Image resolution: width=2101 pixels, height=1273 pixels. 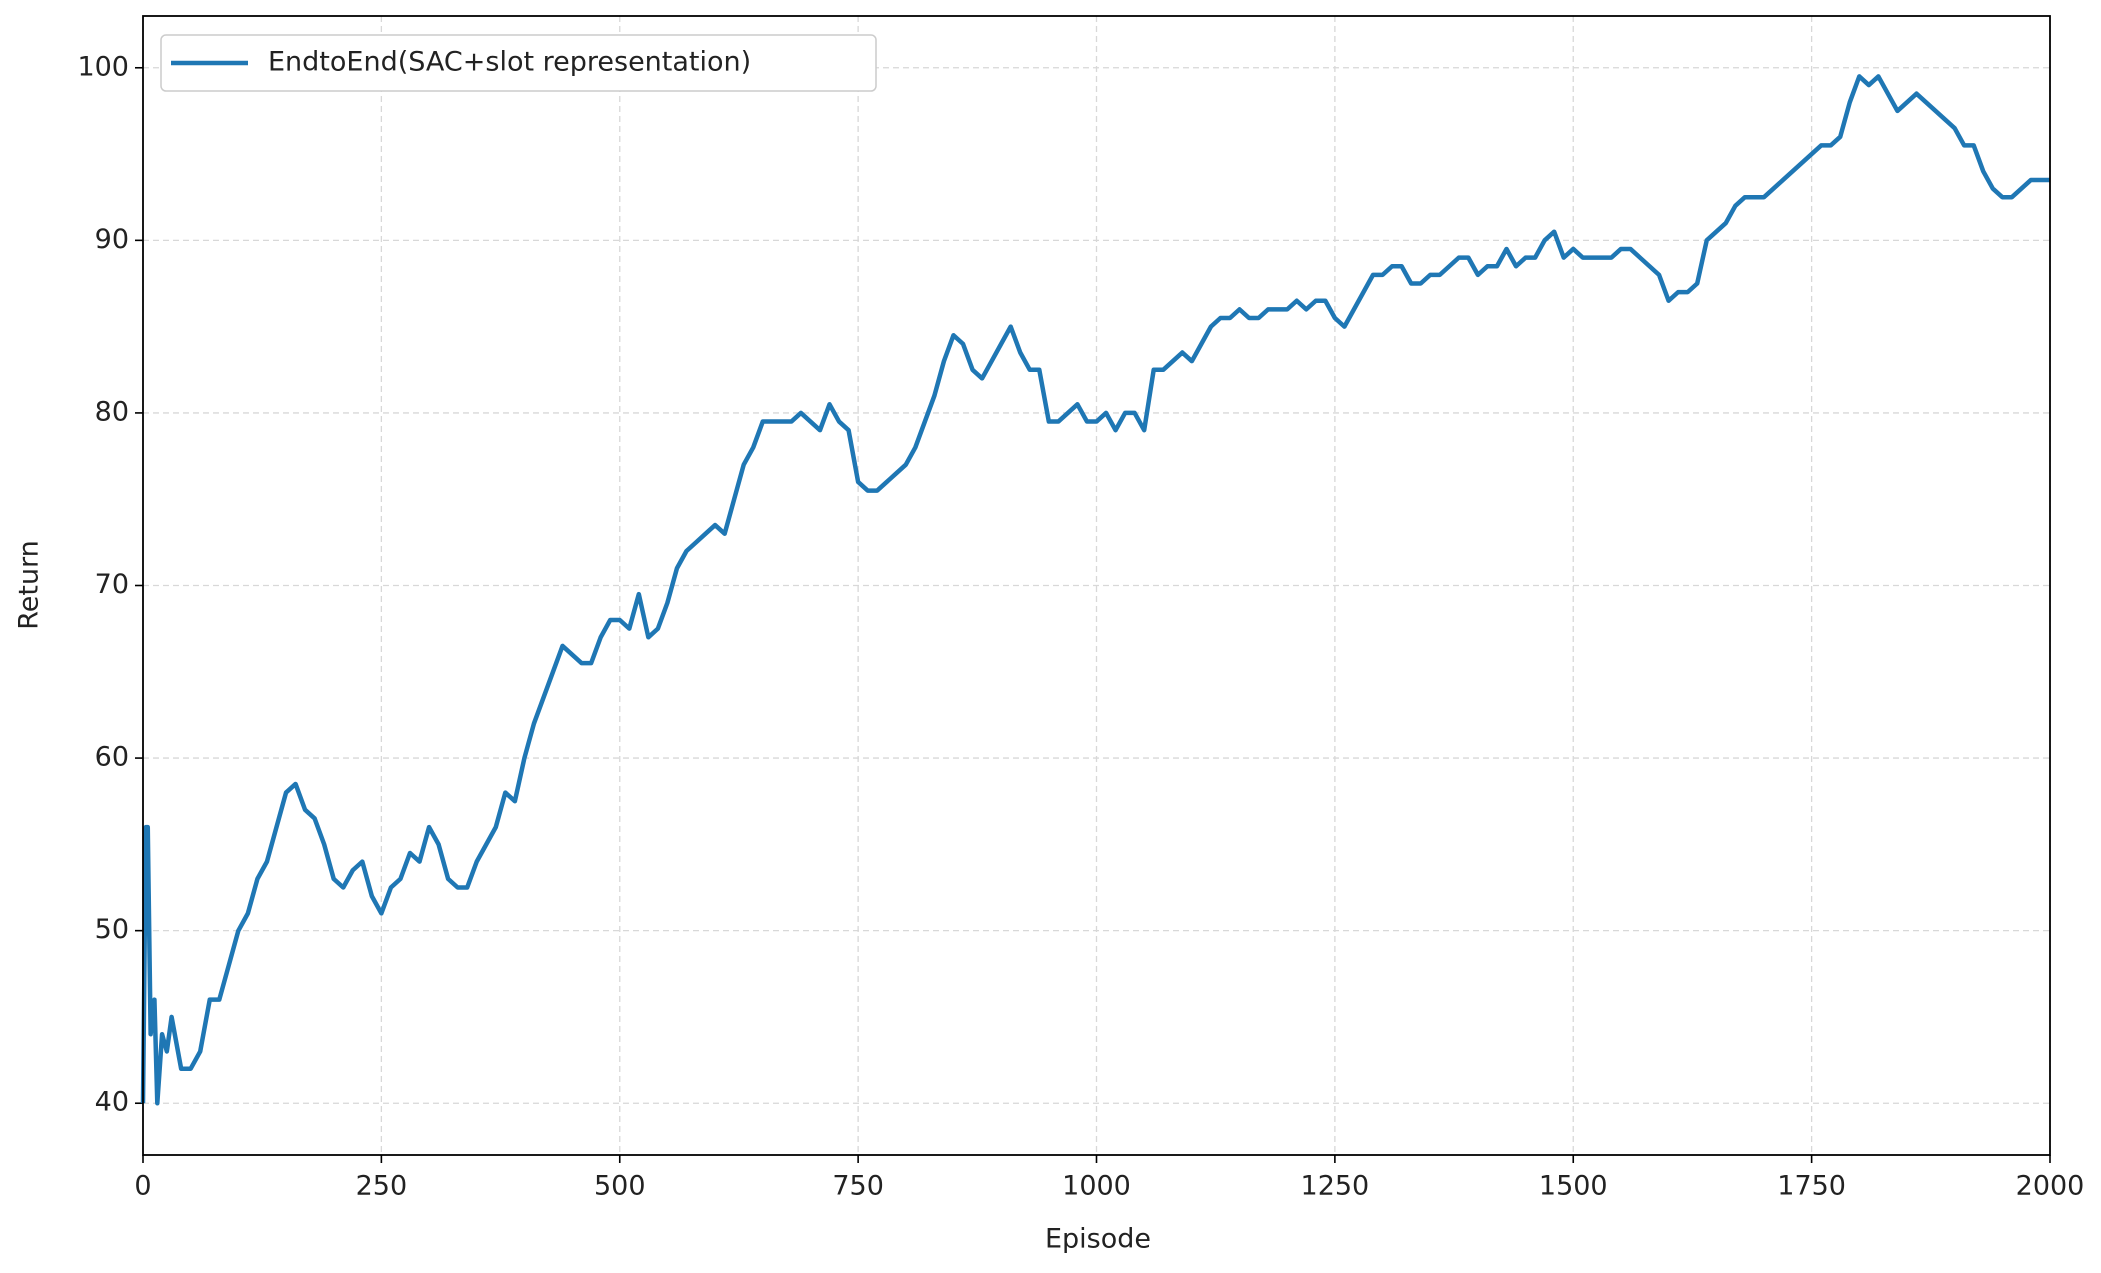 I want to click on x-axis-label: Episode, so click(x=1098, y=1239).